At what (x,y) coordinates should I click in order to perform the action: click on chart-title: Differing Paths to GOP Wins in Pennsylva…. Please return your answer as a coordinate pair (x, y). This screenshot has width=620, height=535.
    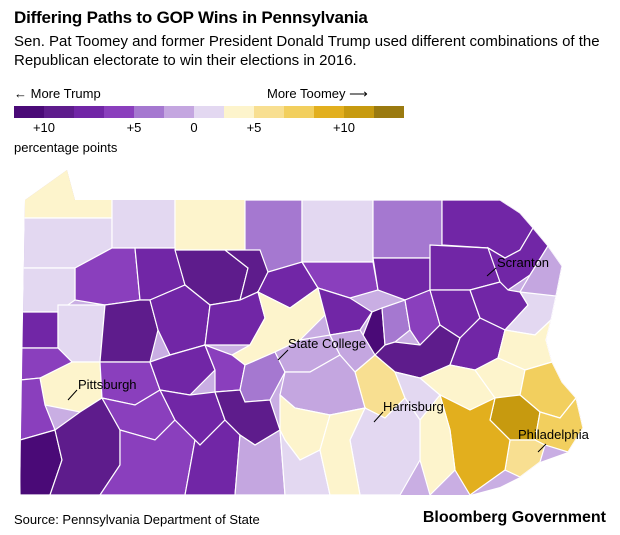
    Looking at the image, I should click on (191, 17).